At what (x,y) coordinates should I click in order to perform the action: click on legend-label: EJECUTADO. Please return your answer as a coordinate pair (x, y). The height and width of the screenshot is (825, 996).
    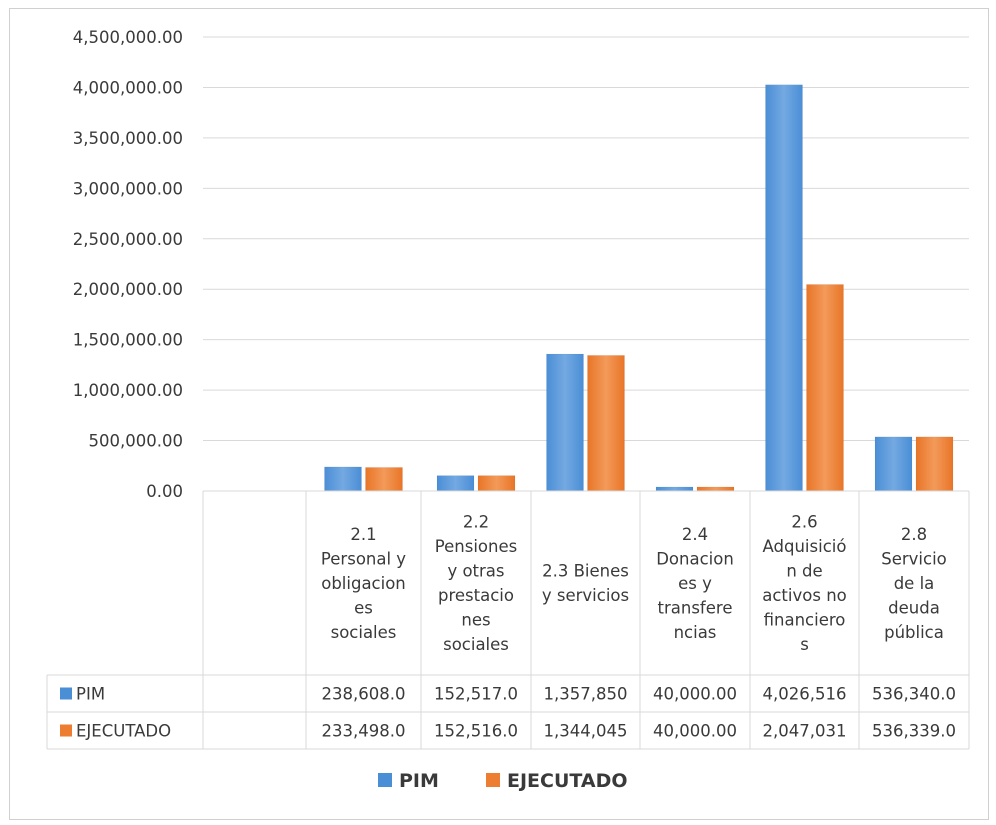
    Looking at the image, I should click on (567, 781).